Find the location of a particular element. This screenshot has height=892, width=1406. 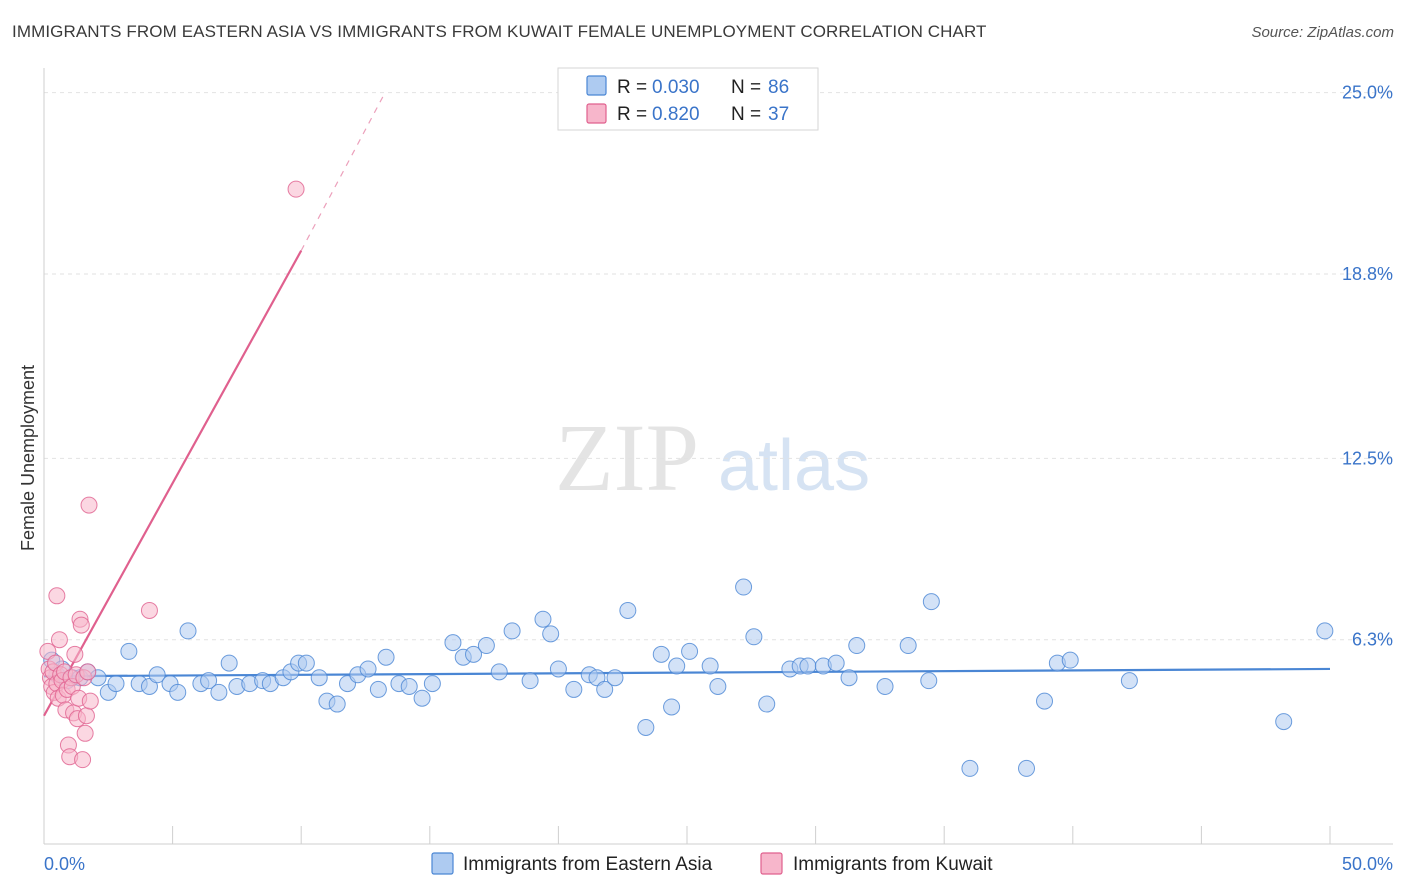

bottom-legend-label-kuwait: Immigrants from Kuwait is located at coordinates (893, 864).